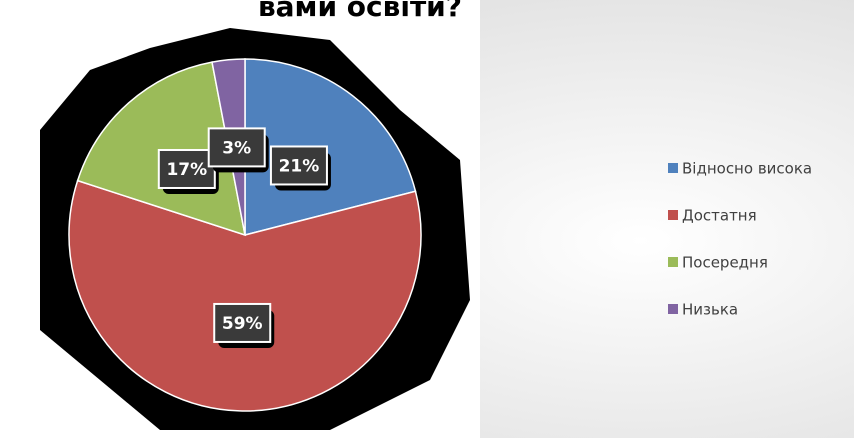  What do you see at coordinates (747, 169) in the screenshot?
I see `legend-label: Відносно висока` at bounding box center [747, 169].